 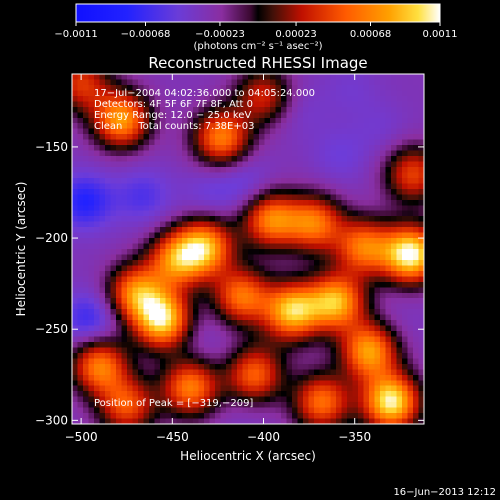 What do you see at coordinates (75, 34) in the screenshot?
I see `colorbar-tick-label: −0.0011` at bounding box center [75, 34].